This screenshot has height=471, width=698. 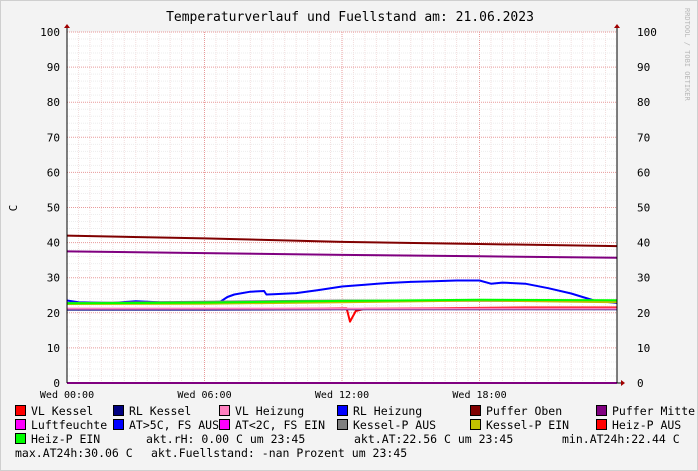 What do you see at coordinates (53, 348) in the screenshot?
I see `y-tick-label-left: 10` at bounding box center [53, 348].